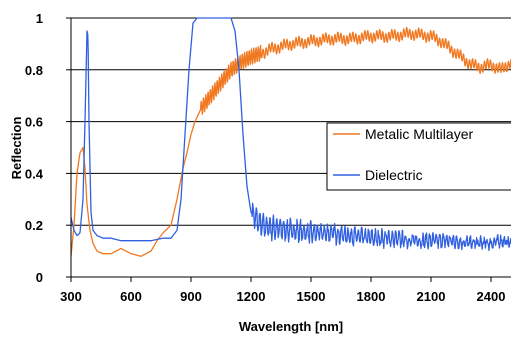 The width and height of the screenshot is (511, 337). I want to click on x-axis-label: Wavelength [nm], so click(291, 326).